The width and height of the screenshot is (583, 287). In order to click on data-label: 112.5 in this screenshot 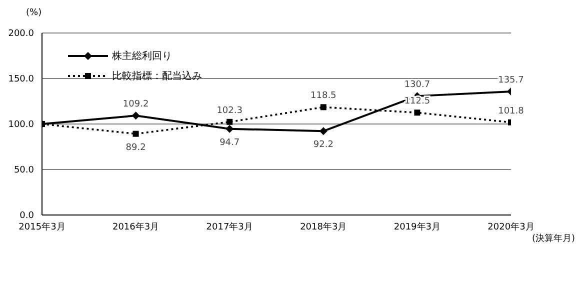, I will do `click(417, 101)`.